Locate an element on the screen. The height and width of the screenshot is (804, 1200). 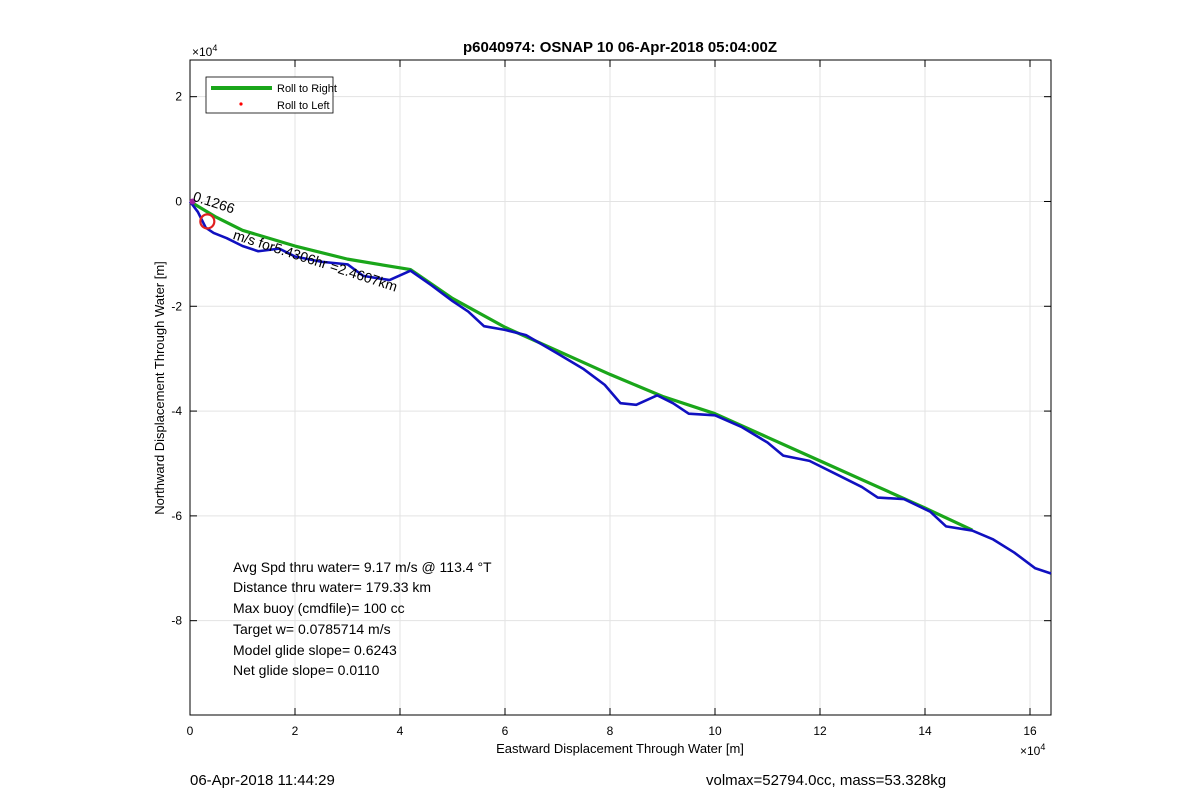
y-tick-label: -2 is located at coordinates (176, 306).